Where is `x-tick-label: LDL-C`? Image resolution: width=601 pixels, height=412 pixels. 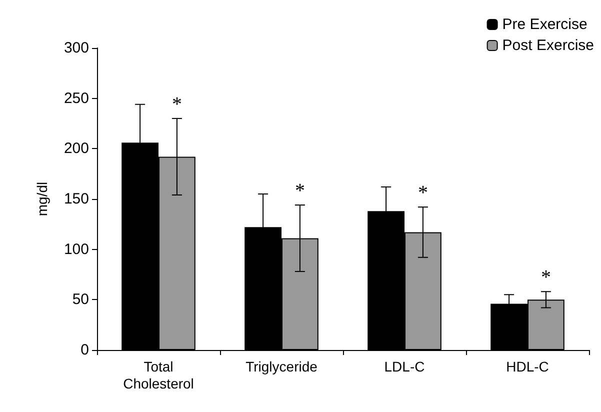 x-tick-label: LDL-C is located at coordinates (404, 366).